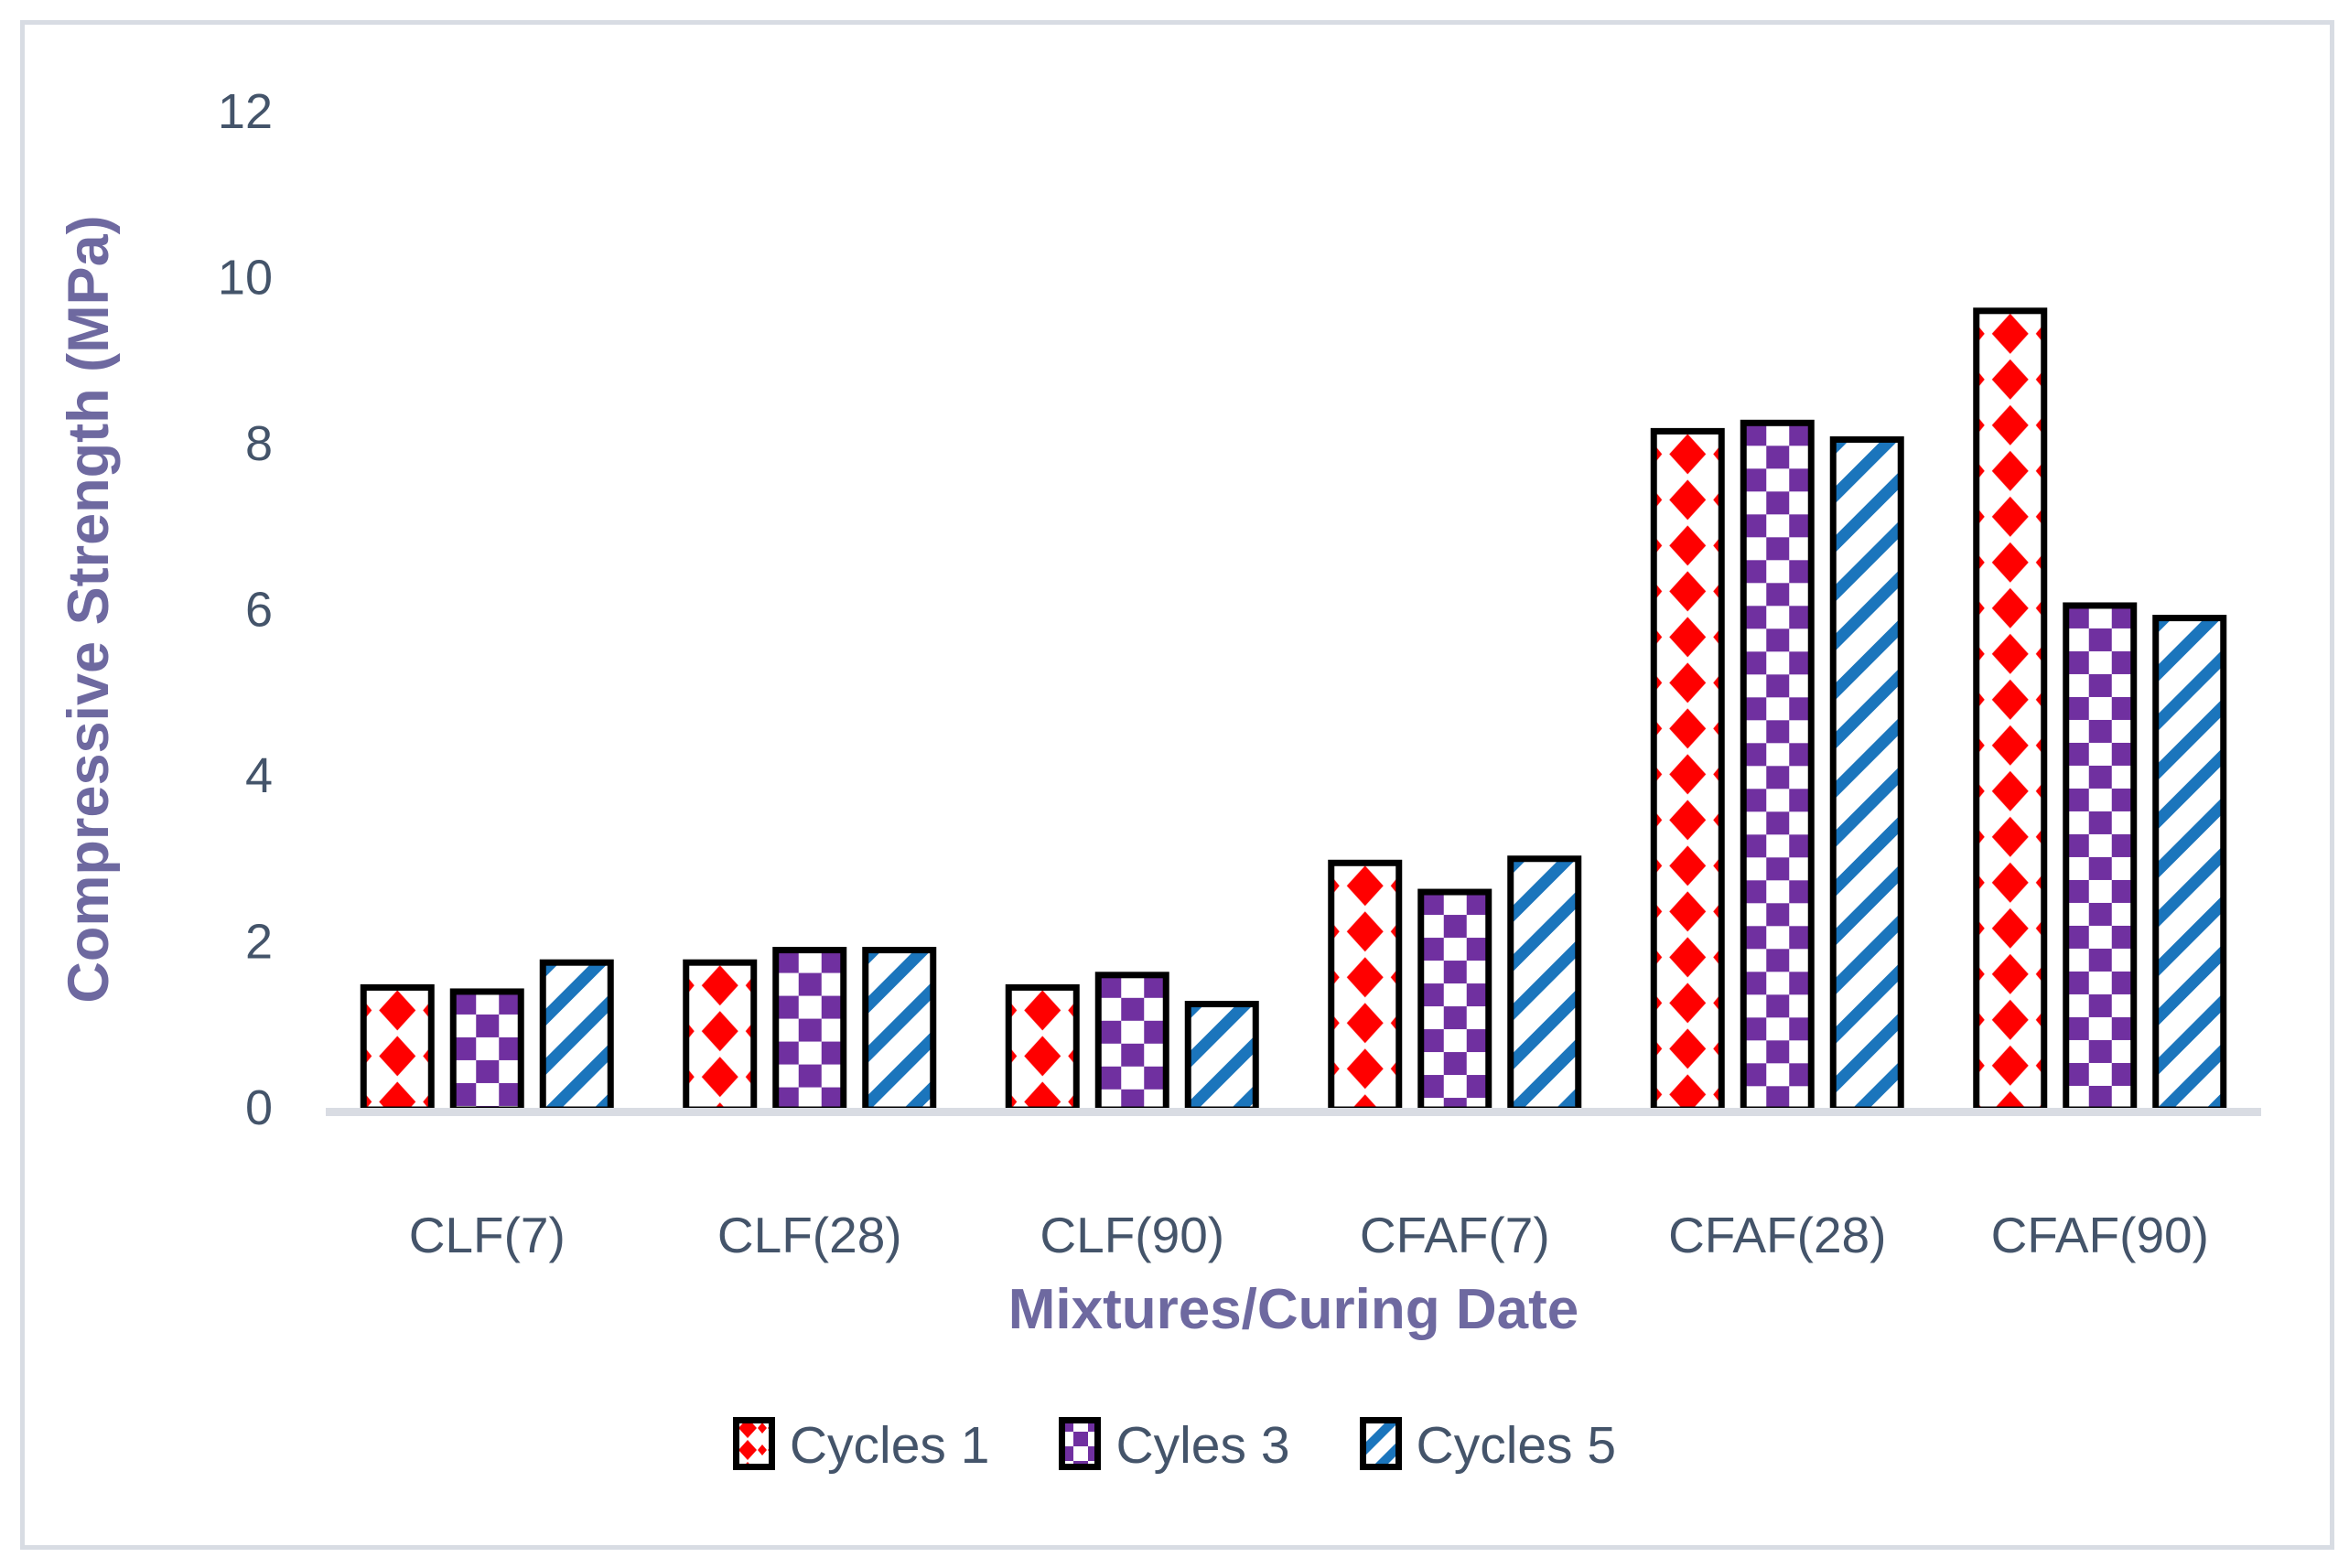  Describe the element at coordinates (1455, 1235) in the screenshot. I see `x-category-label: CFAF(7)` at that location.